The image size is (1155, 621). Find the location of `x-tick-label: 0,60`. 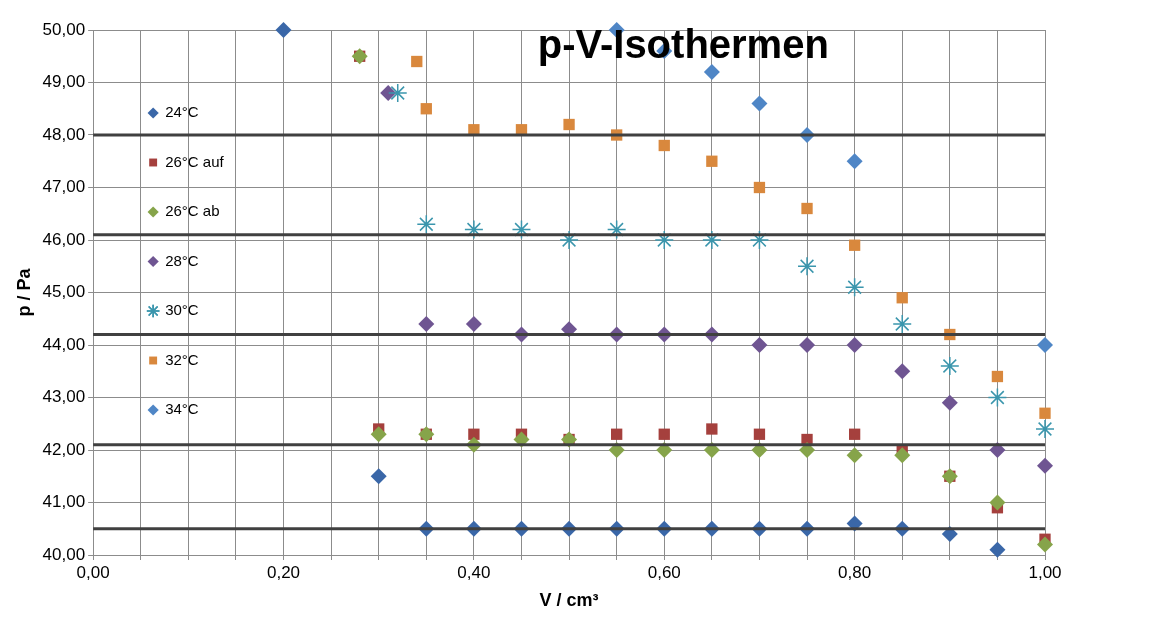

x-tick-label: 0,60 is located at coordinates (664, 572).